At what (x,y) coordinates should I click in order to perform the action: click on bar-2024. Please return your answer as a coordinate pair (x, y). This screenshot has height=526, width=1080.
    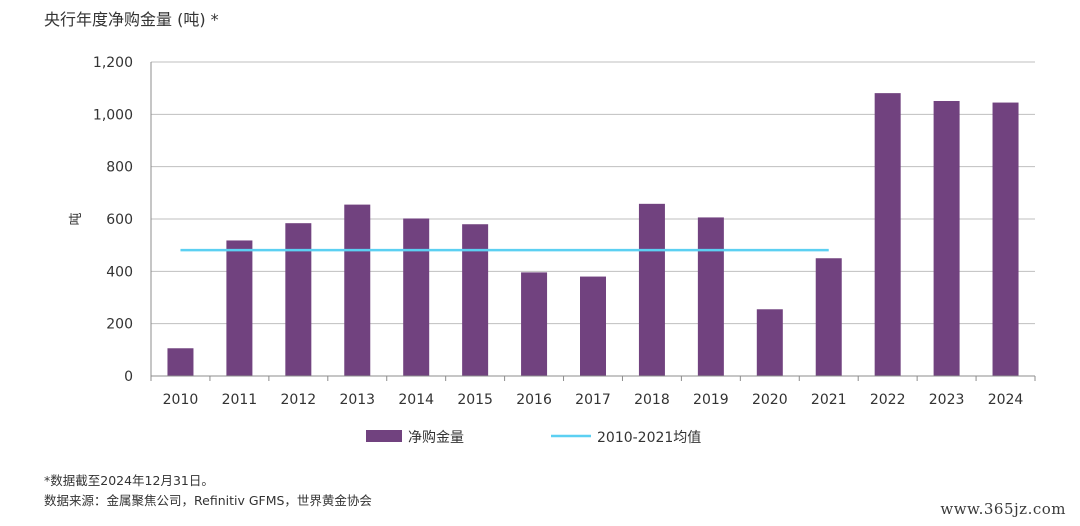
    Looking at the image, I should click on (1005, 239).